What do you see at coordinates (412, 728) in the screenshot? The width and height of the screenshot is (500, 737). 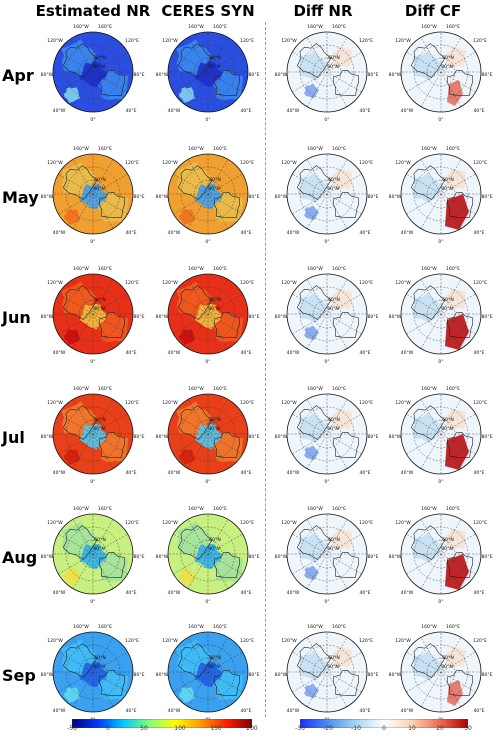 I see `colorbar-tick-label: 10` at bounding box center [412, 728].